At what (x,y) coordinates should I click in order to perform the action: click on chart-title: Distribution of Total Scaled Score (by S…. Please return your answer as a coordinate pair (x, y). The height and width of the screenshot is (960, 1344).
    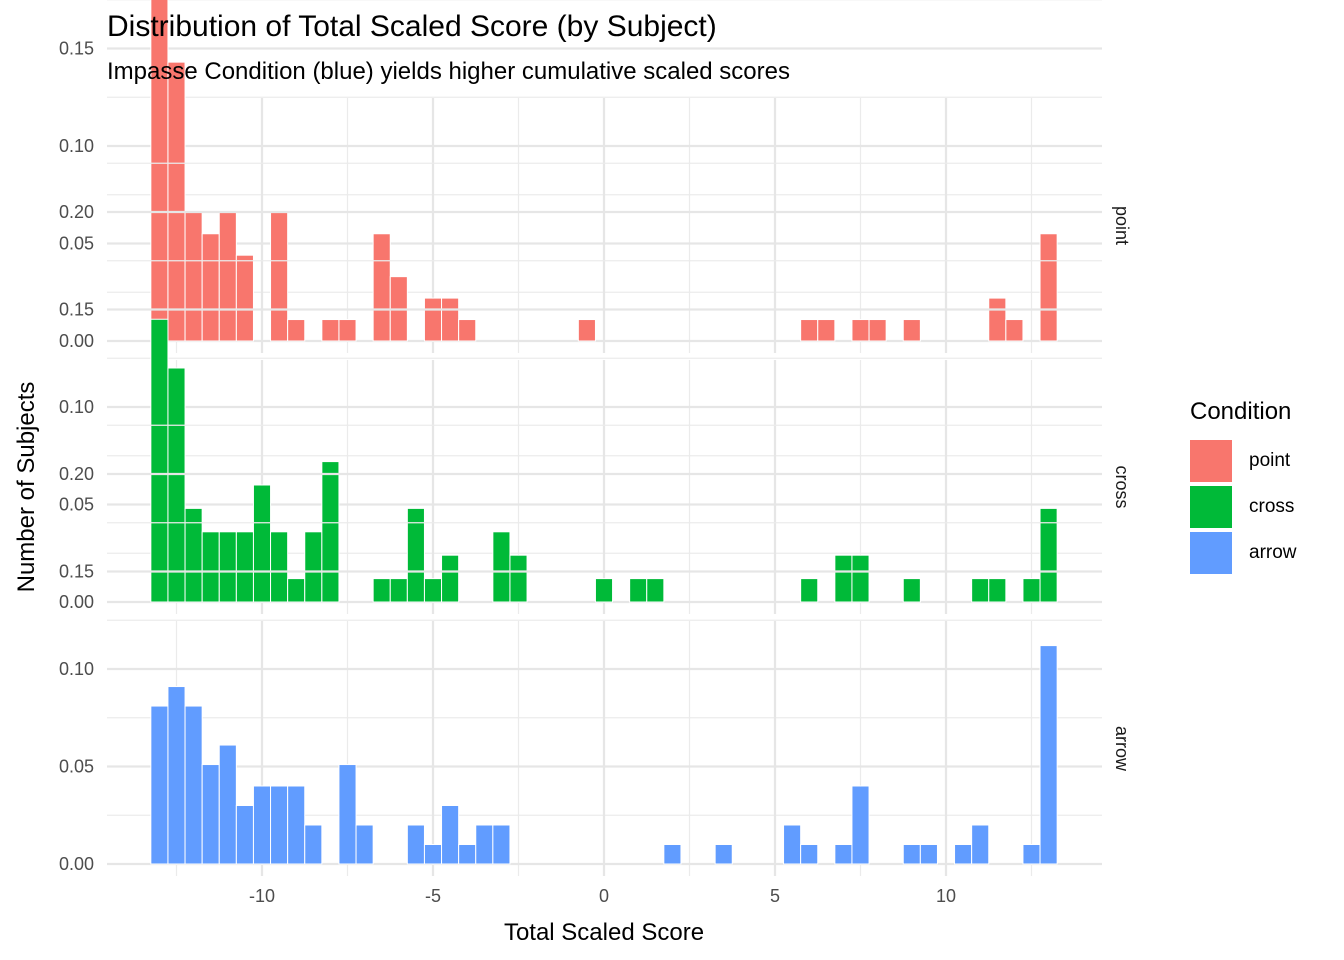
    Looking at the image, I should click on (412, 26).